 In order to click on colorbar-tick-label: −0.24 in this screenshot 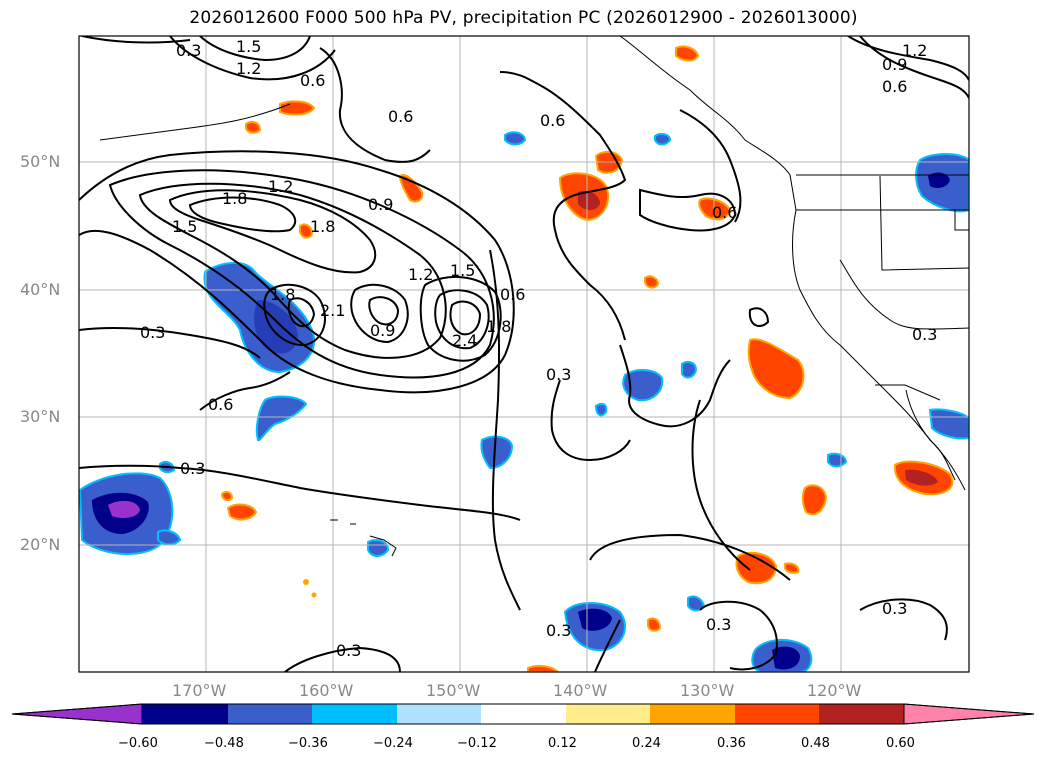, I will do `click(393, 743)`.